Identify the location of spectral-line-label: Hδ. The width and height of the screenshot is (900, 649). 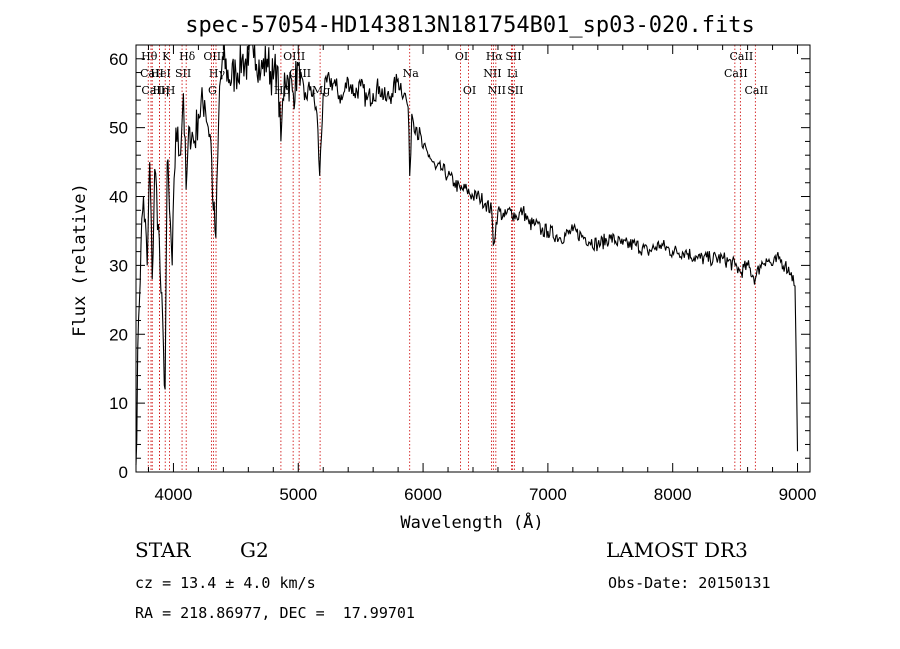
(187, 56).